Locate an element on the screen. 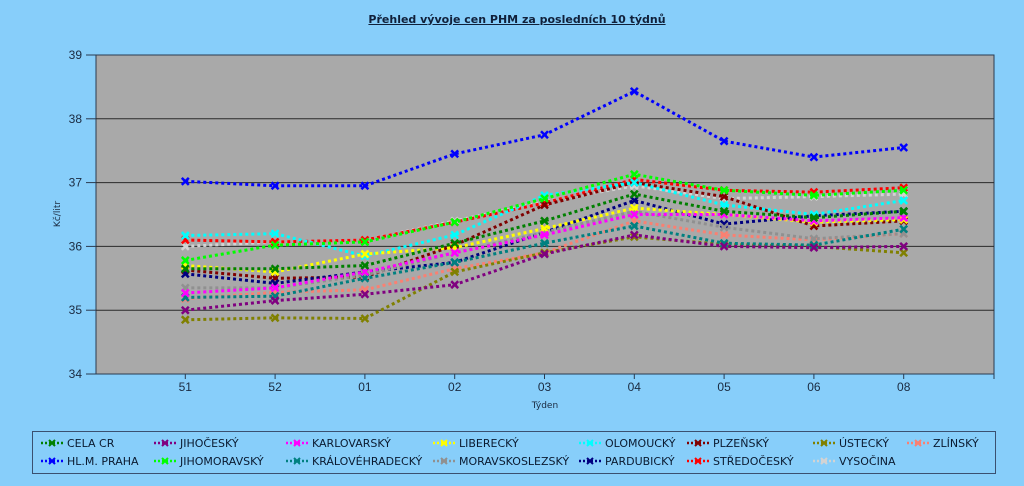  legend-label: PARDUBICKÝ is located at coordinates (640, 461).